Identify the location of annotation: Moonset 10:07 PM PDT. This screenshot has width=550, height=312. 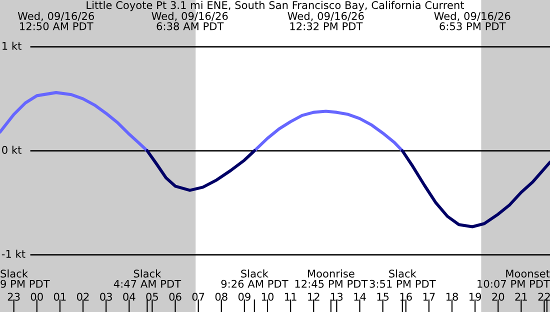
(514, 279).